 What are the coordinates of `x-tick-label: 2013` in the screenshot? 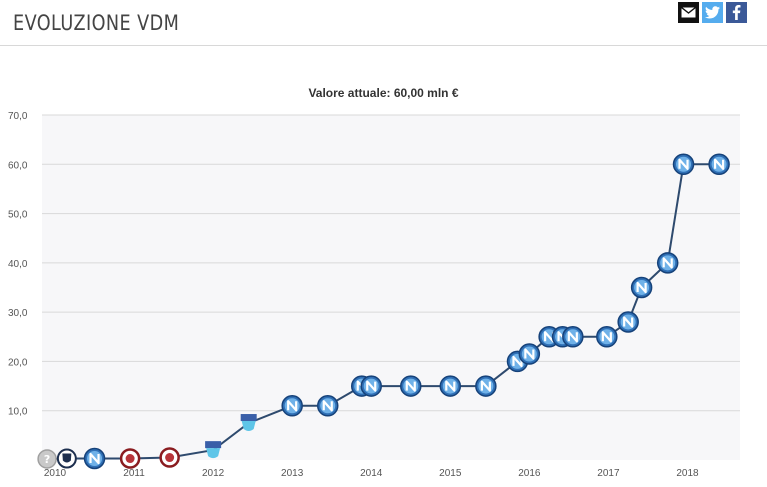 It's located at (292, 473).